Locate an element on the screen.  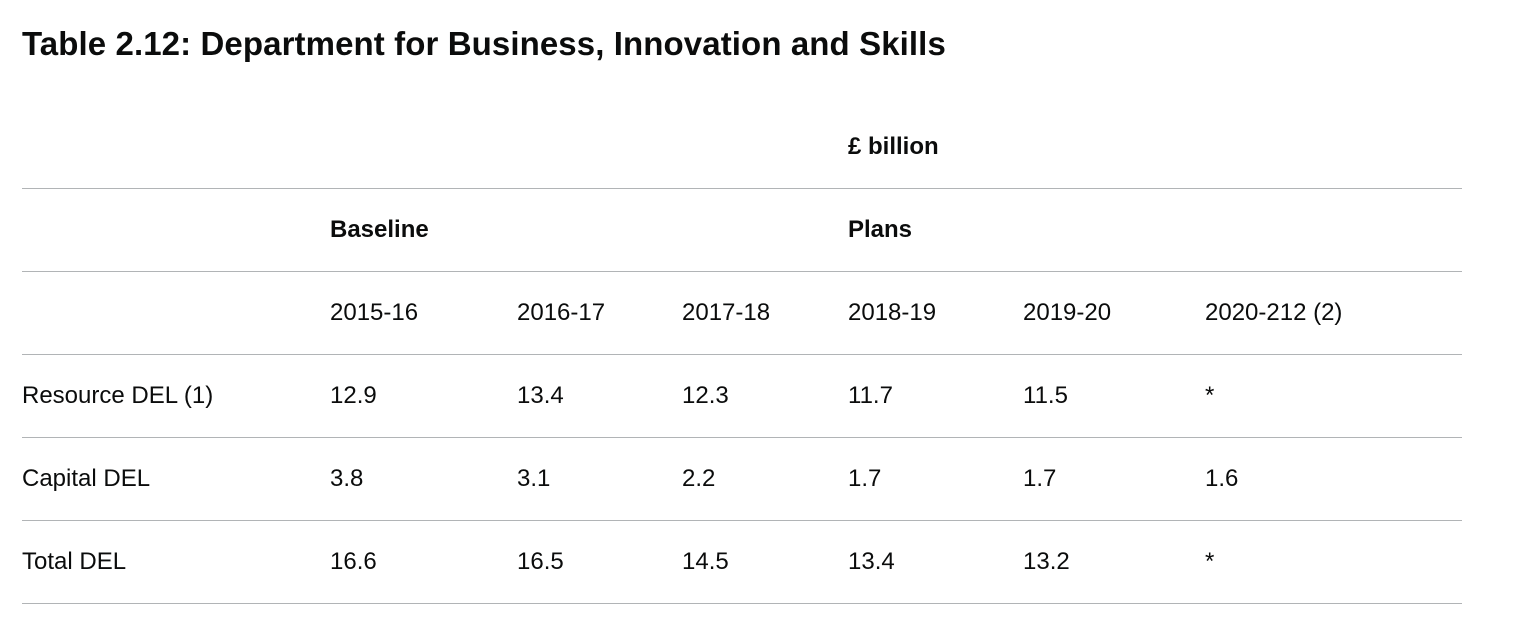
table-row-capital-del: Capital DEL 3.8 3.1 2.2 1.7 1.7 1.6 is located at coordinates (742, 479).